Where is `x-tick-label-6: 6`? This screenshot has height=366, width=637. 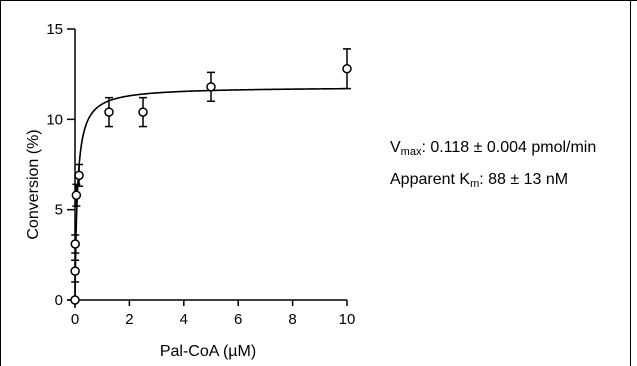 x-tick-label-6: 6 is located at coordinates (238, 319).